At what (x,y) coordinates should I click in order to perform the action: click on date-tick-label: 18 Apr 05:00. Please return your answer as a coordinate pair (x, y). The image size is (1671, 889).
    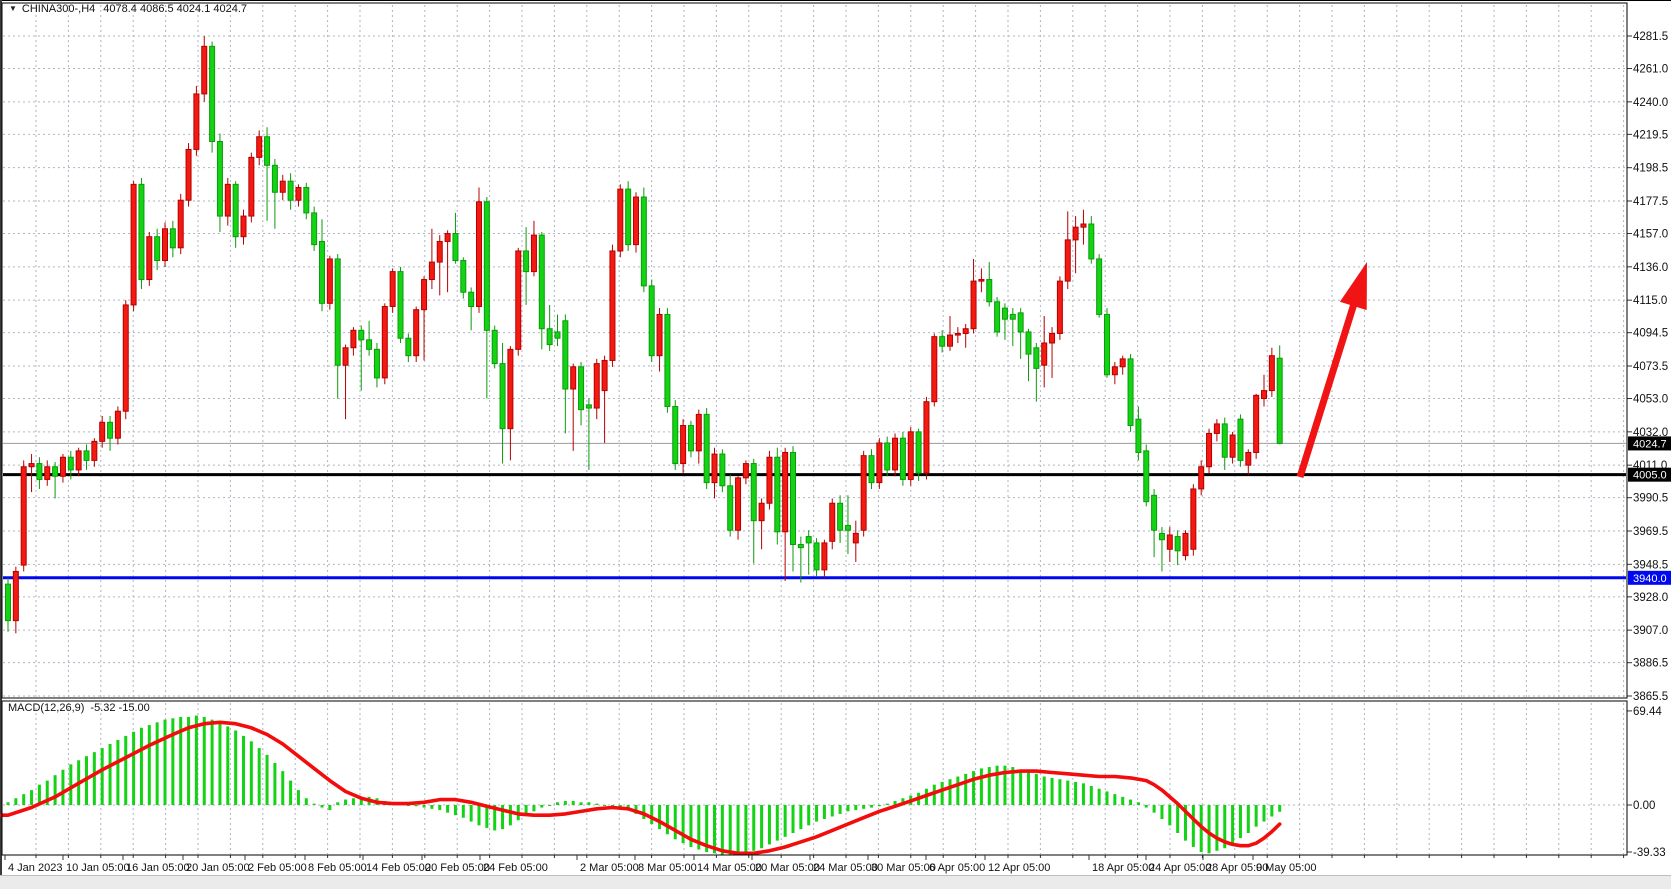
    Looking at the image, I should click on (1123, 868).